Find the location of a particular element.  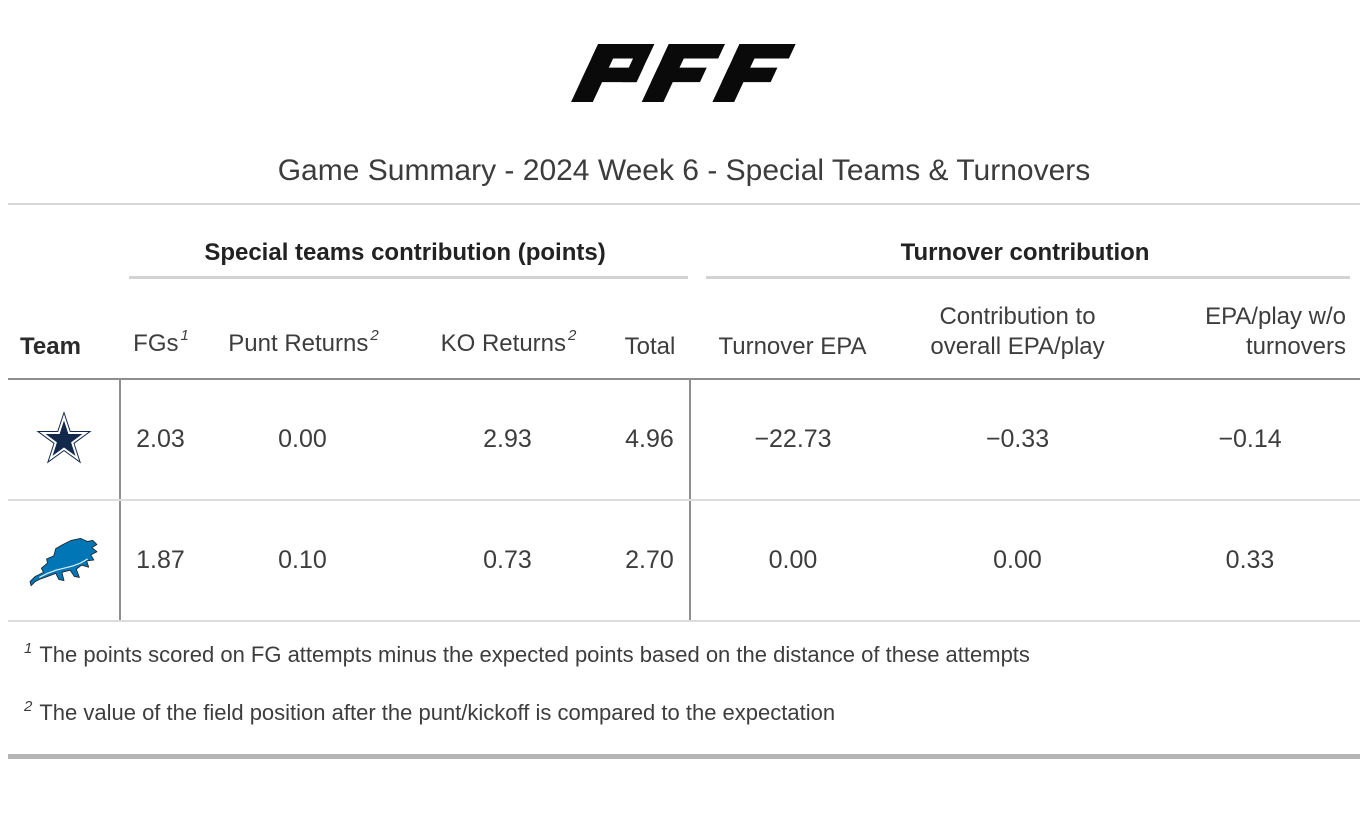

table-row-cowboys: 2.03 0.00 2.93 4.96 −22.73 −0.33 −0.14 is located at coordinates (684, 440).